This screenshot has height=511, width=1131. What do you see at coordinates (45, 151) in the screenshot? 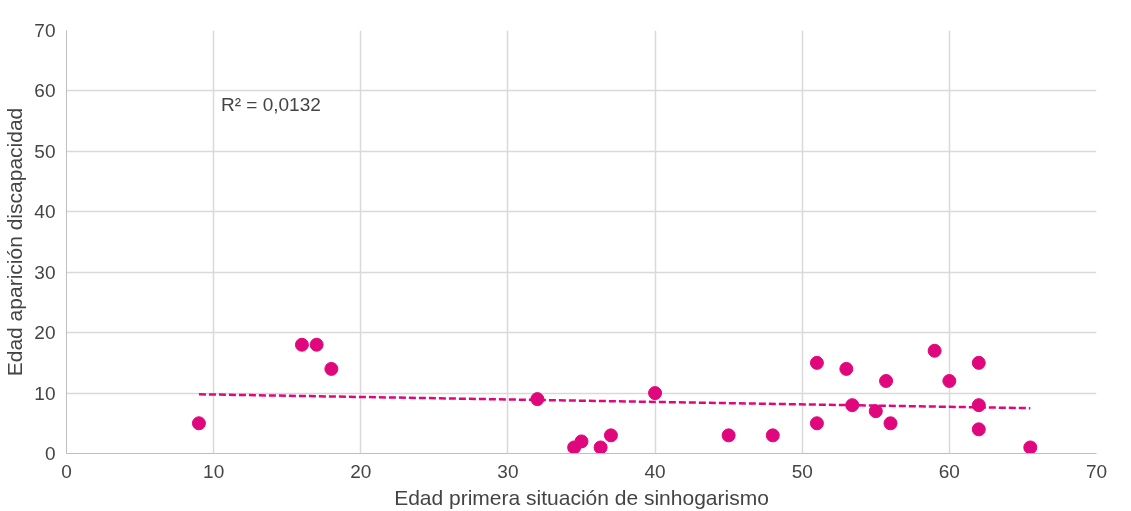
I see `y-tick-label: 50` at bounding box center [45, 151].